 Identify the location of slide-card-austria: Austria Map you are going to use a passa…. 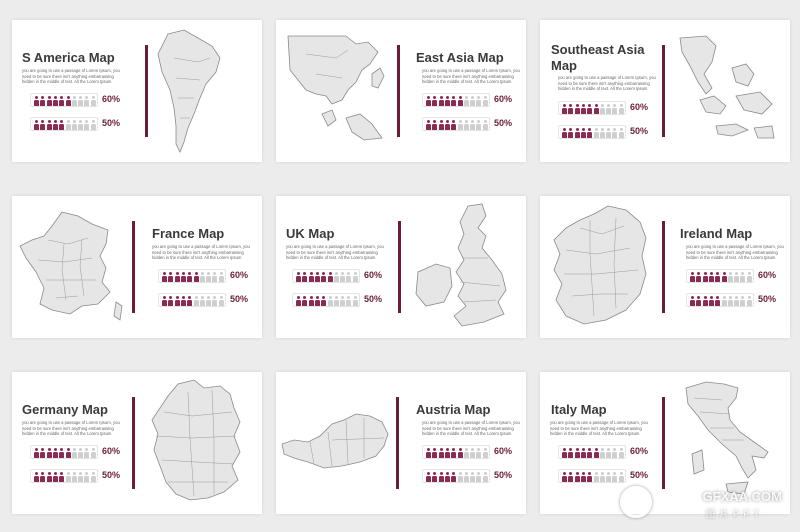
(401, 443).